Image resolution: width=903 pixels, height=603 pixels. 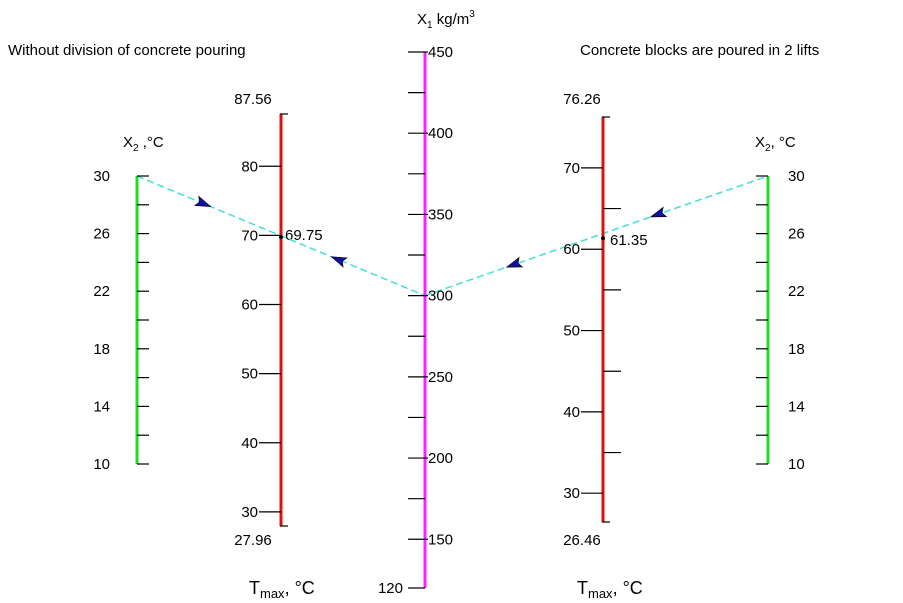 What do you see at coordinates (796, 349) in the screenshot?
I see `right-x2-axis-tick-label: 18` at bounding box center [796, 349].